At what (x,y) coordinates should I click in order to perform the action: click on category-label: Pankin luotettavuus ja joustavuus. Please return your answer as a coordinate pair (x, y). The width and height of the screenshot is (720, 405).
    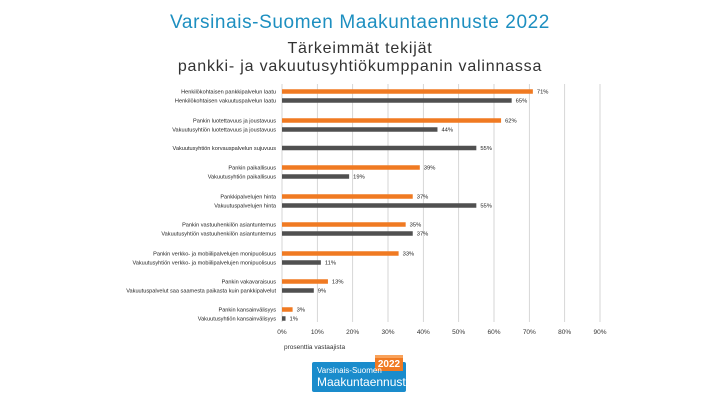
    Looking at the image, I should click on (234, 122).